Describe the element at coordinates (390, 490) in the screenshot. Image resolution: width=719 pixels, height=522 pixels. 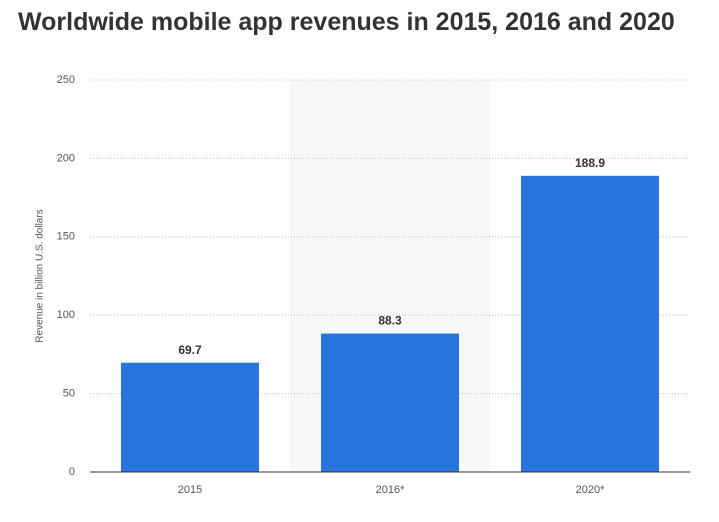
I see `x-tick-label: 2016*` at that location.